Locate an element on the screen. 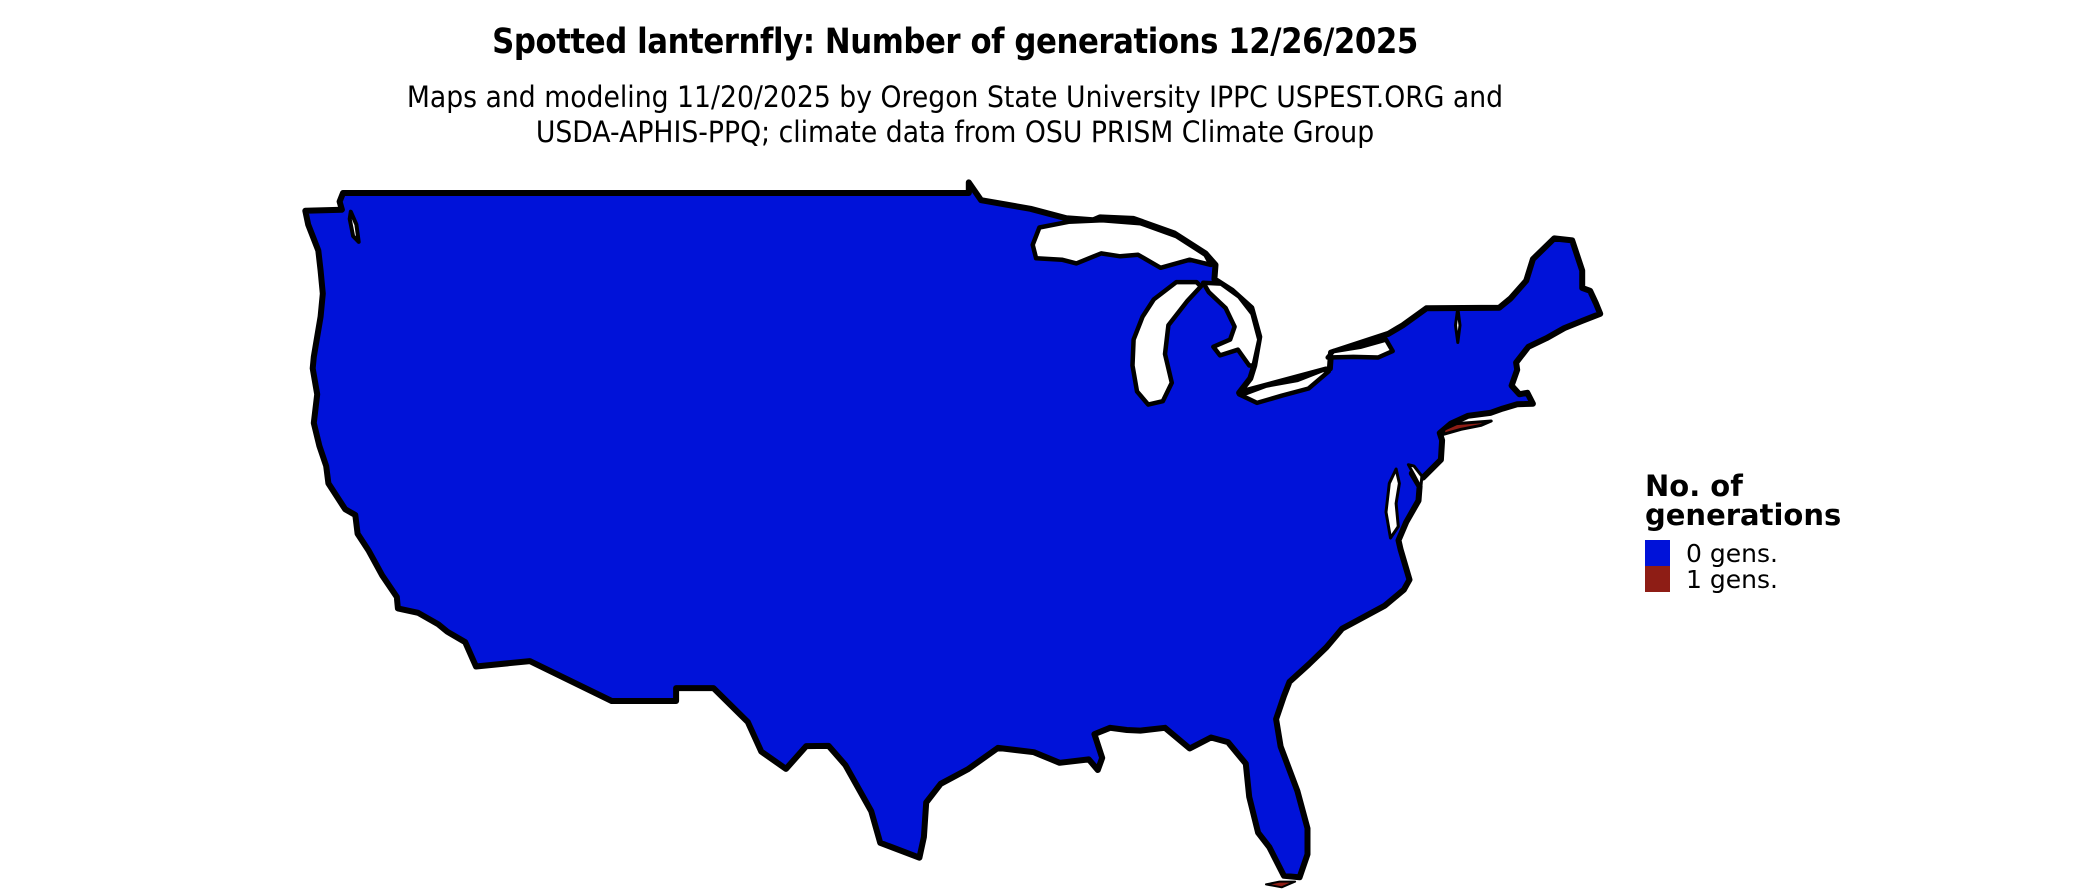 This screenshot has height=892, width=2100. legend-swatch-0-gens is located at coordinates (1657, 553).